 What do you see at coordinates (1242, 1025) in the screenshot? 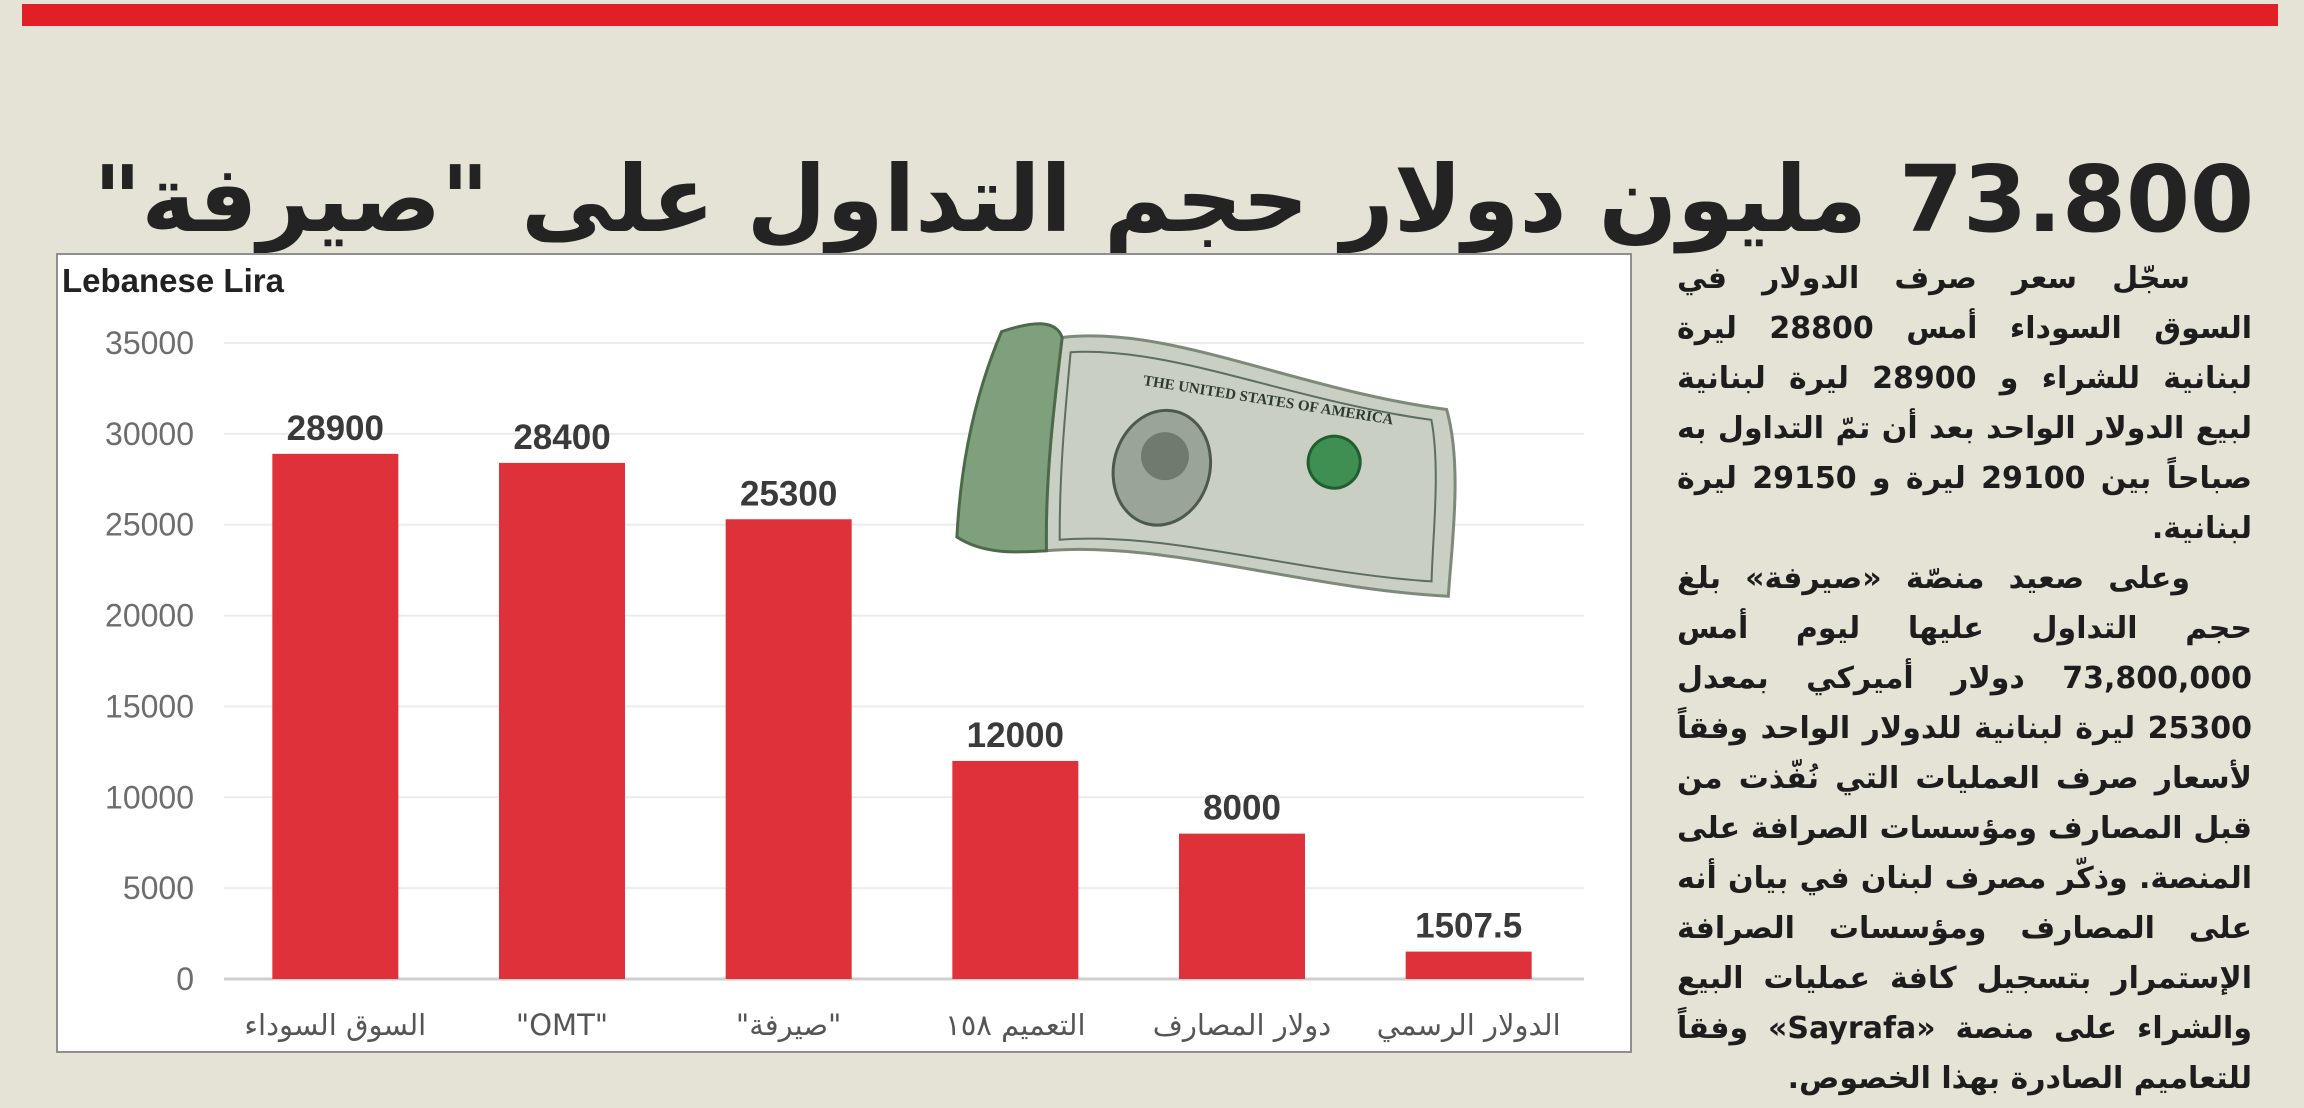
I see `x-tick-label: دولار المصارف` at bounding box center [1242, 1025].